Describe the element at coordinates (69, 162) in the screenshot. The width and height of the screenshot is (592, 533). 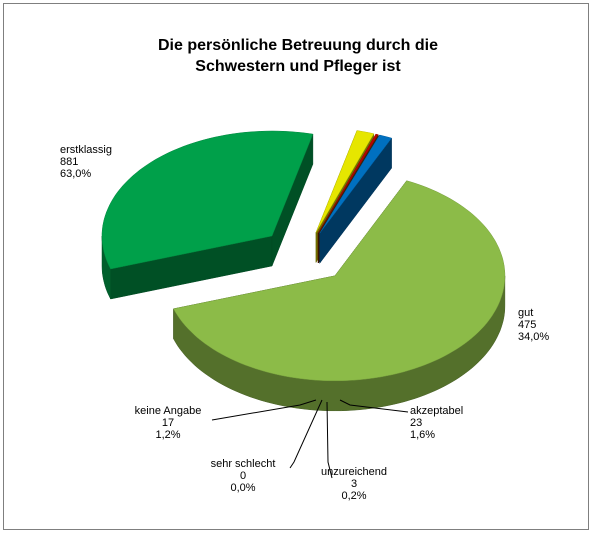
I see `data-label-line: 881` at that location.